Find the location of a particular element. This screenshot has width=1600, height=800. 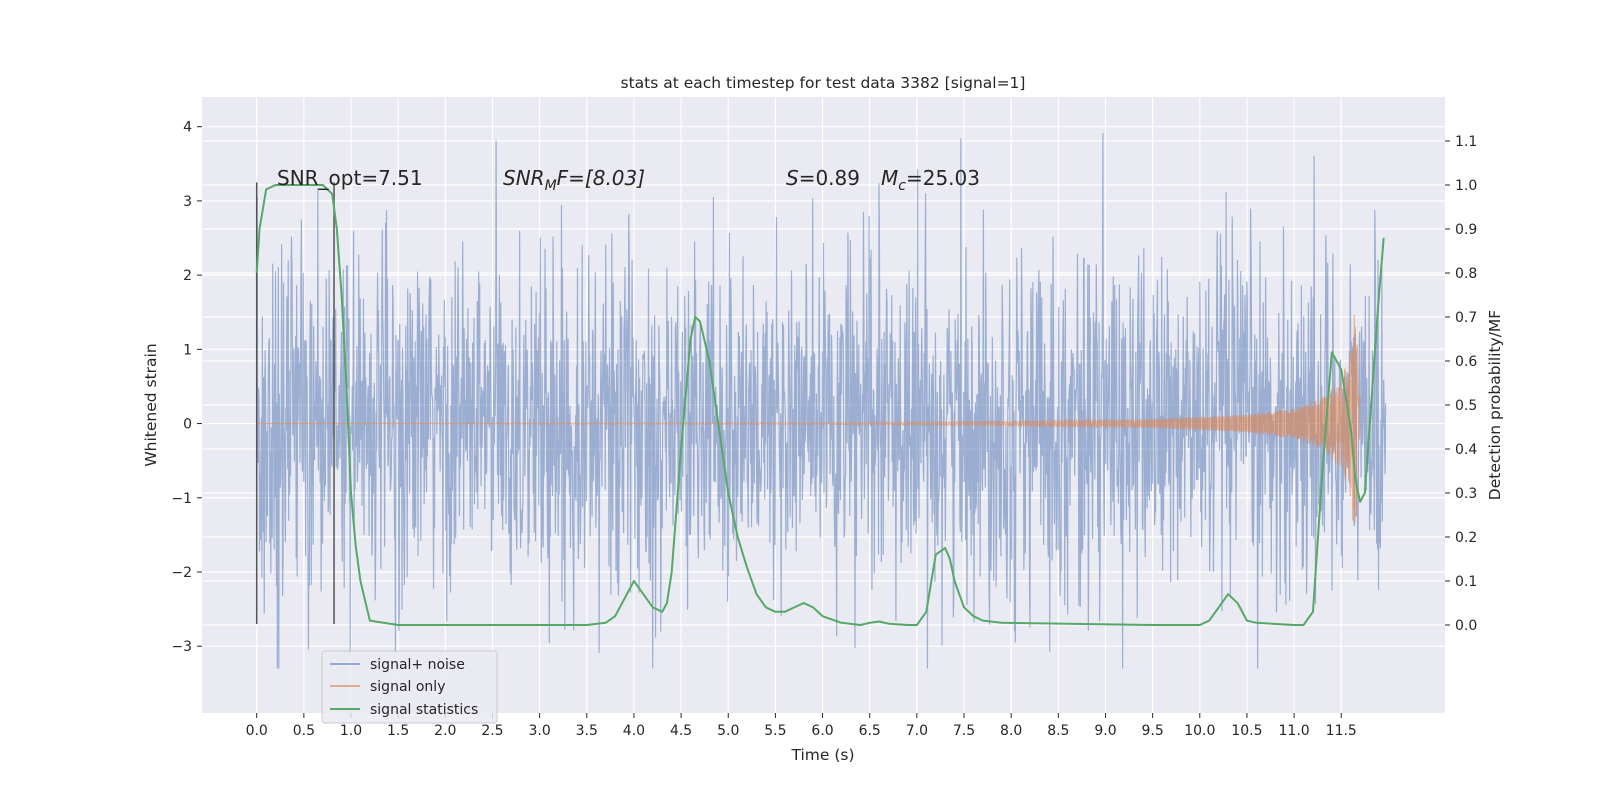

y-tick-label-right: 0.8 is located at coordinates (1466, 274).